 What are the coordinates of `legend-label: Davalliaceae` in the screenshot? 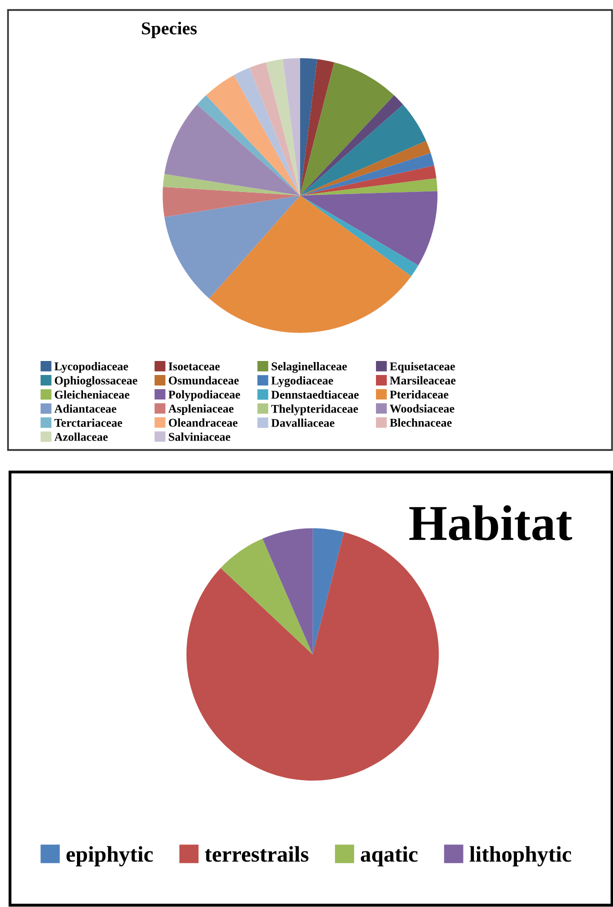 It's located at (302, 422).